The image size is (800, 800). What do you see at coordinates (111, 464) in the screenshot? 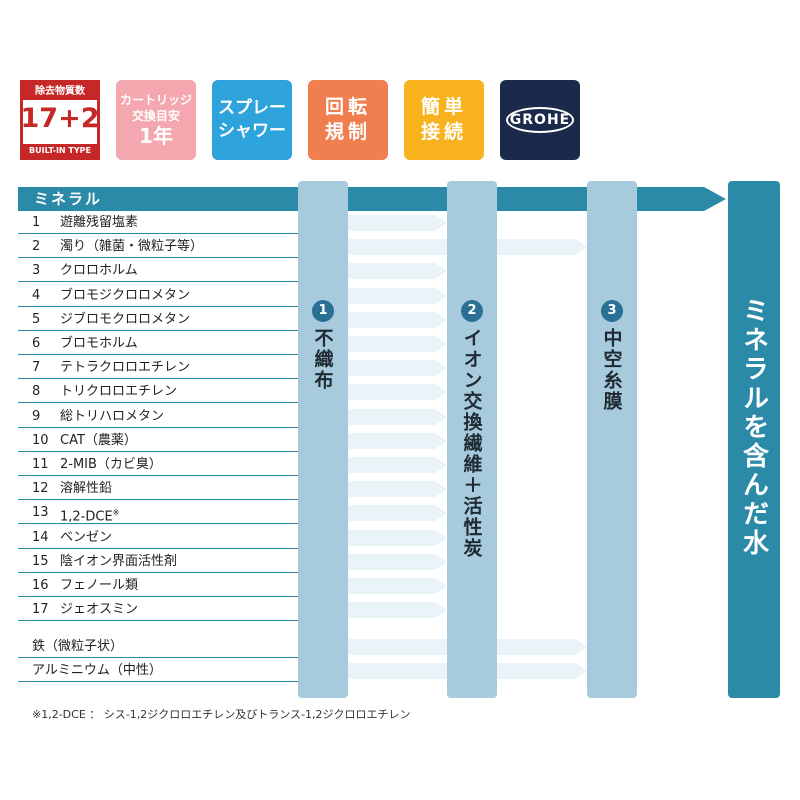
I see `substance-name: 2-MIB（カビ臭）` at bounding box center [111, 464].